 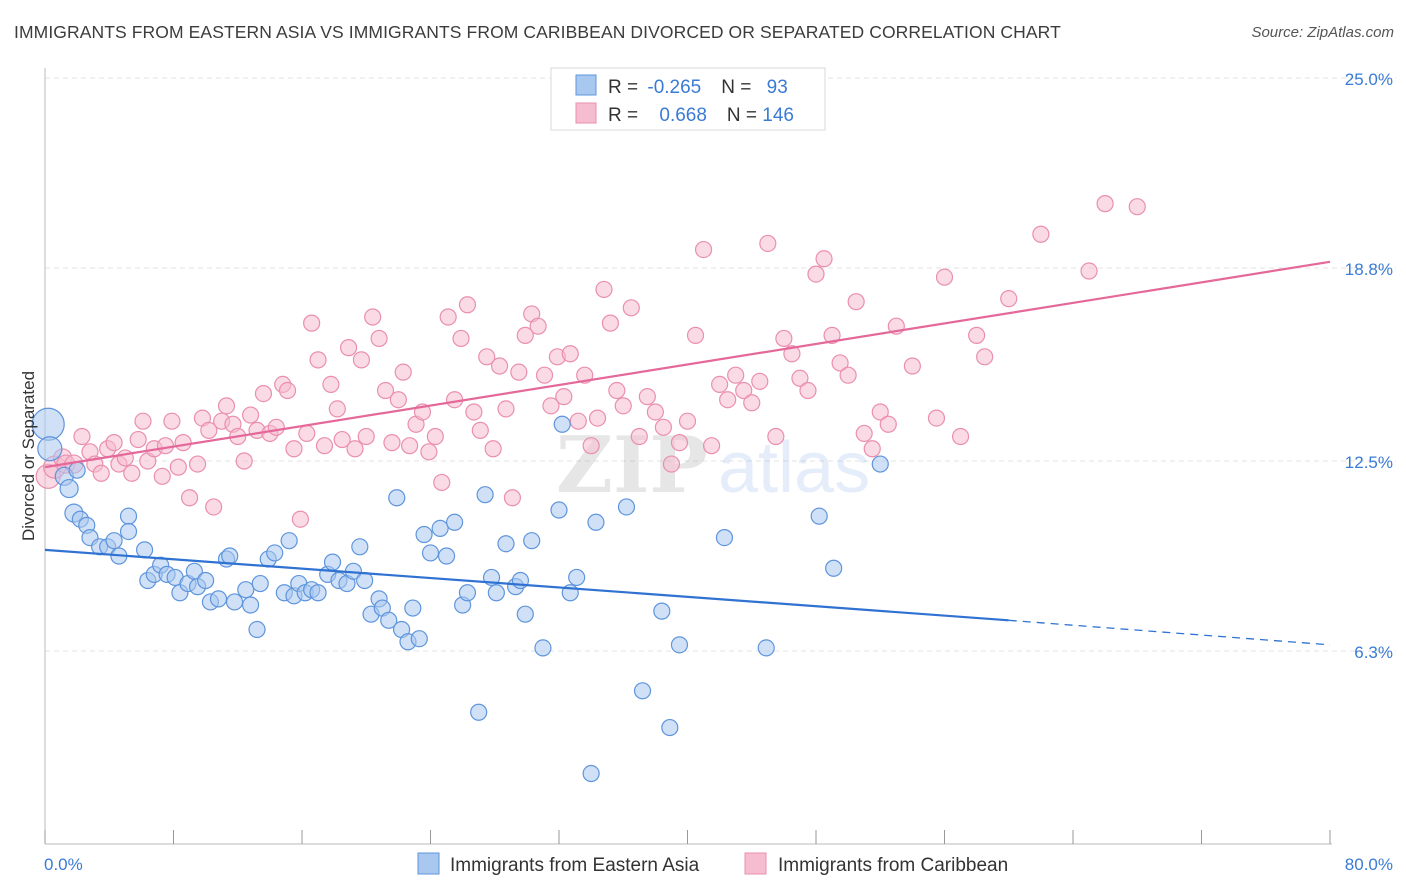 I want to click on watermark: ZIP atlas, so click(x=713, y=465).